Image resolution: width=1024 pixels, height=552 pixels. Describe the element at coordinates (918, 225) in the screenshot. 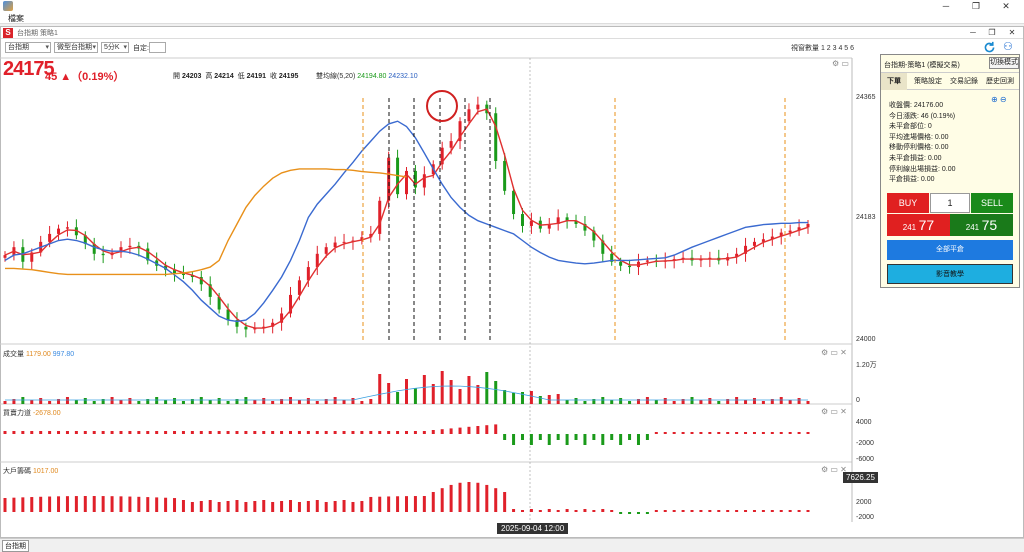

I see `bid-price-button: 241 77` at that location.